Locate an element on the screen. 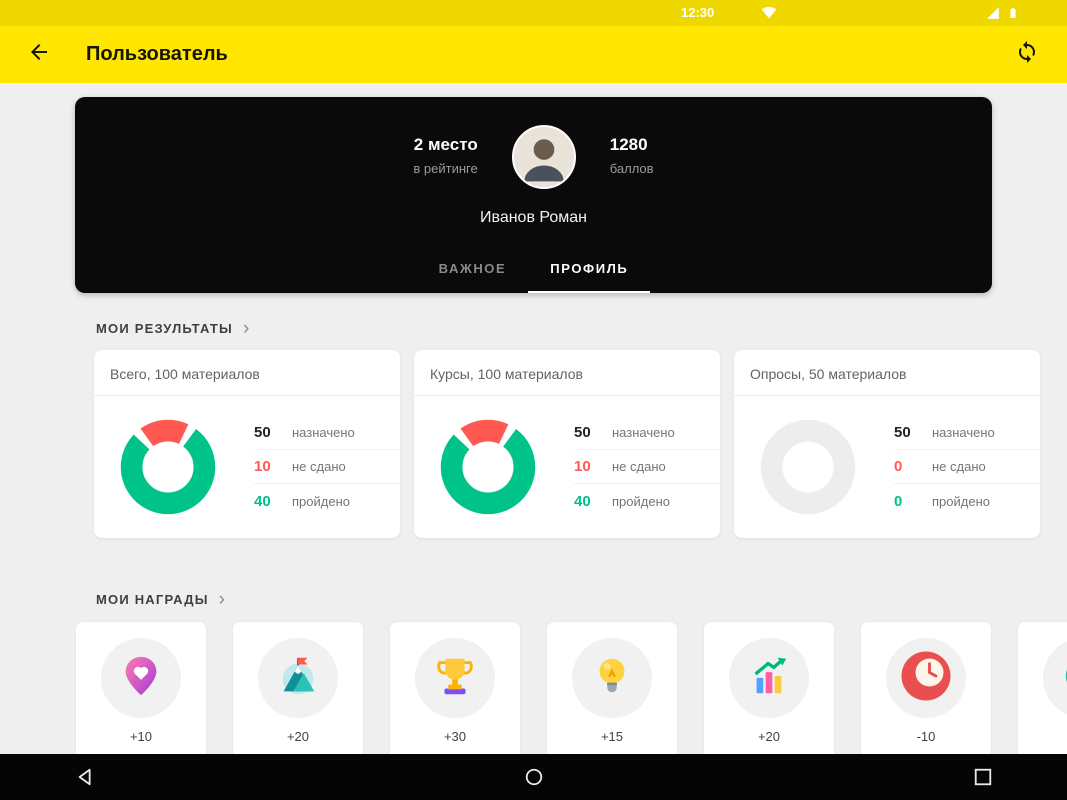  growth-chart-badge-icon is located at coordinates (769, 678).